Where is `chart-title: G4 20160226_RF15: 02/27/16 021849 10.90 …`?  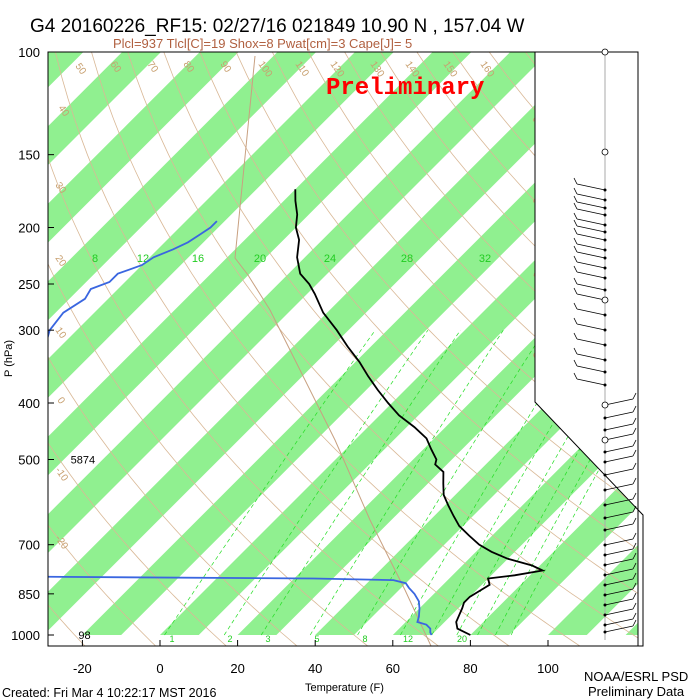 chart-title: G4 20160226_RF15: 02/27/16 021849 10.90 … is located at coordinates (277, 26).